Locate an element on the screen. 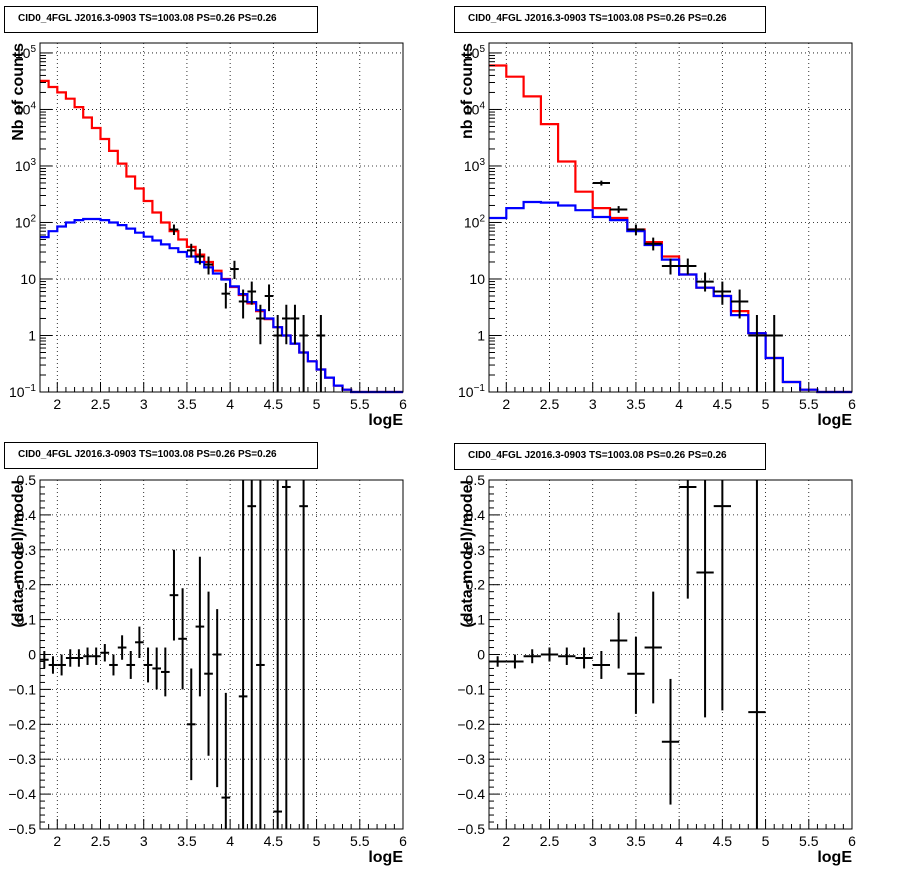  y-tick-label: 0.2 is located at coordinates (27, 585).